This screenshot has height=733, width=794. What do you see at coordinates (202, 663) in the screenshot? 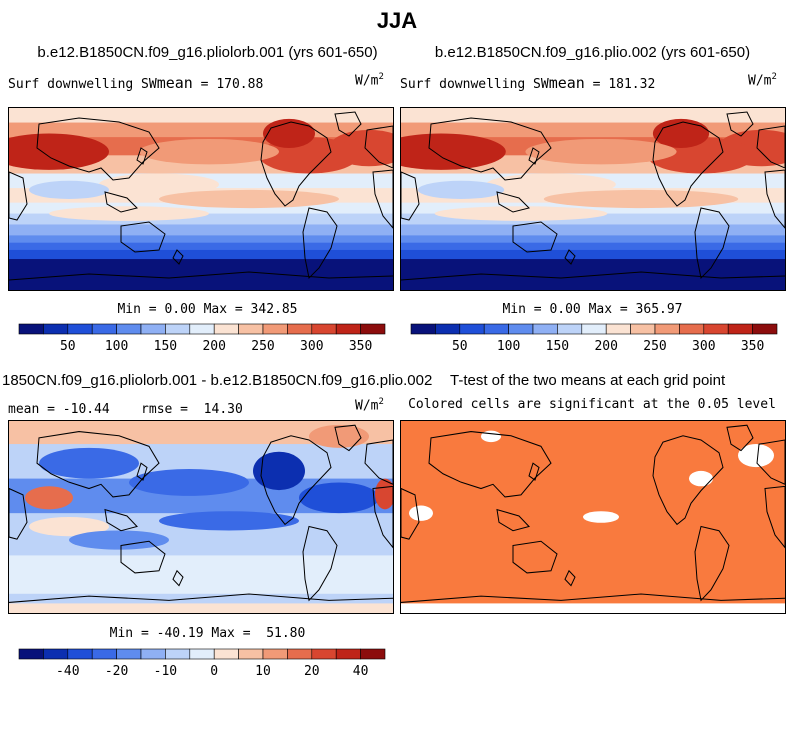
I see `panel-3-colorbar-svg: -40 -20 -10 0 10 20 40` at bounding box center [202, 663].